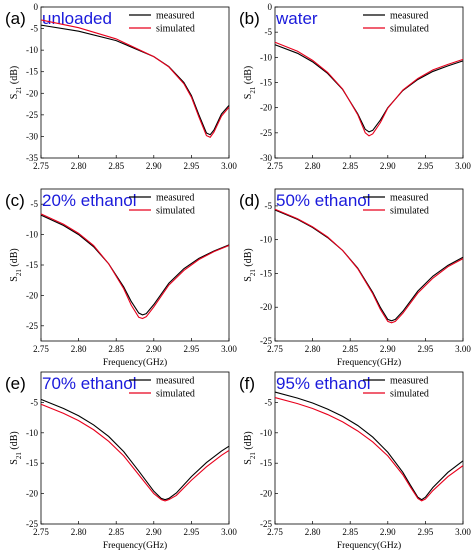 The height and width of the screenshot is (550, 474). I want to click on y-tick-label: -35, so click(32, 158).